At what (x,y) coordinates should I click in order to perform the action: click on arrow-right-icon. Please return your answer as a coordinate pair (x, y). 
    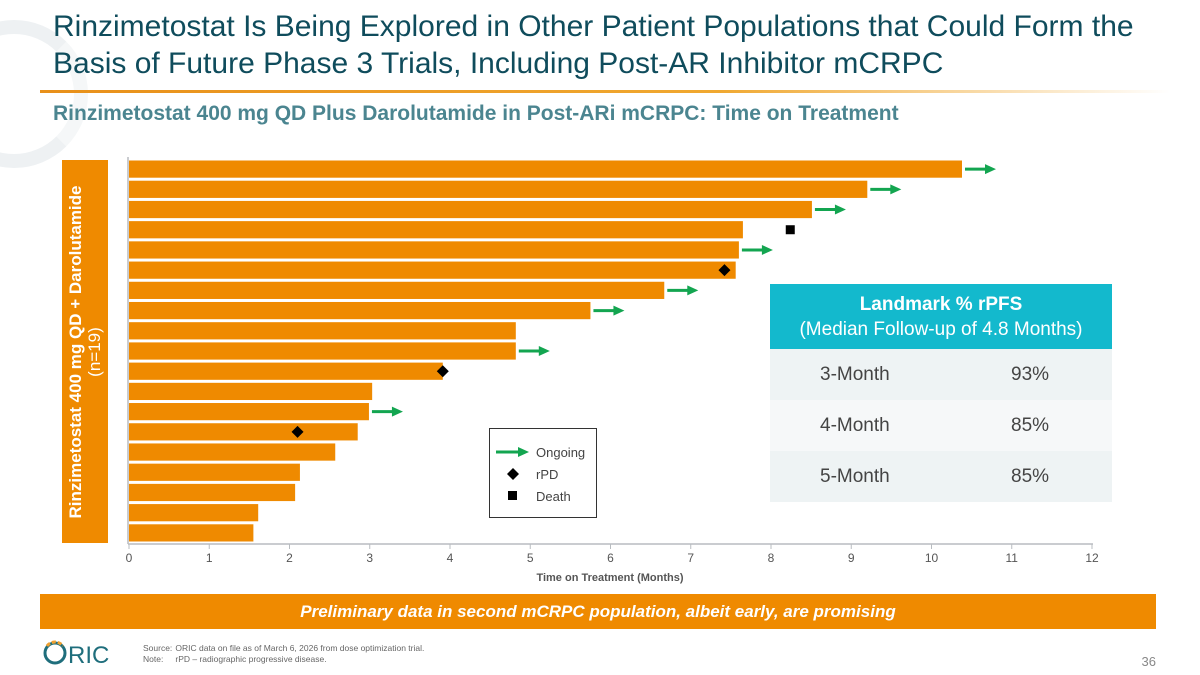
    Looking at the image, I should click on (513, 452).